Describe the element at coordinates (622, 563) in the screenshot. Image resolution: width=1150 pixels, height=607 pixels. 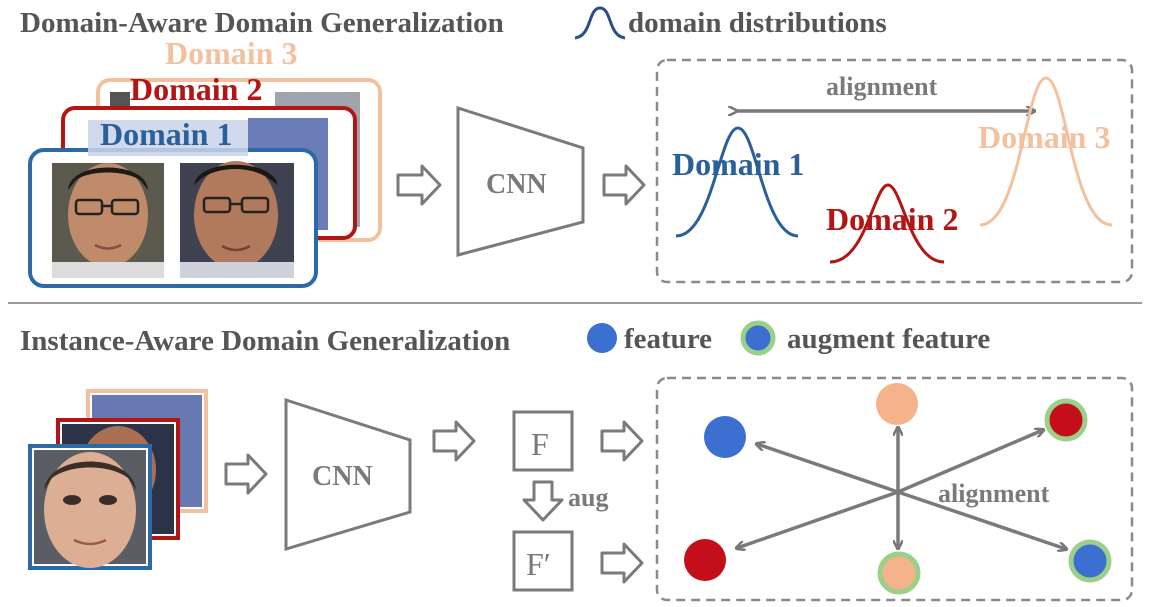
I see `arrow-fprime-to-box` at that location.